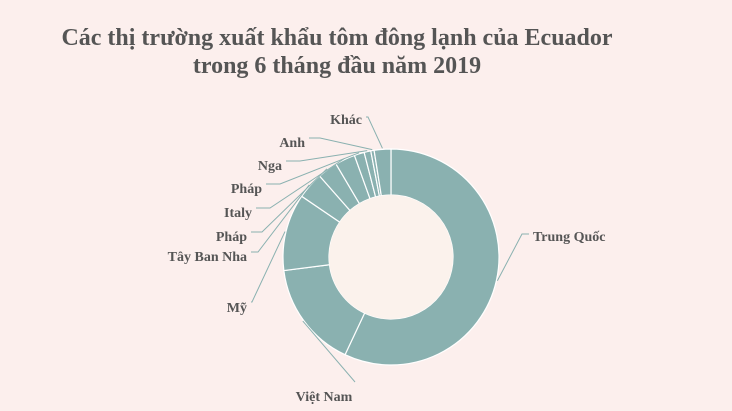 This screenshot has width=732, height=411. Describe the element at coordinates (324, 397) in the screenshot. I see `slice-label: Việt Nam` at that location.